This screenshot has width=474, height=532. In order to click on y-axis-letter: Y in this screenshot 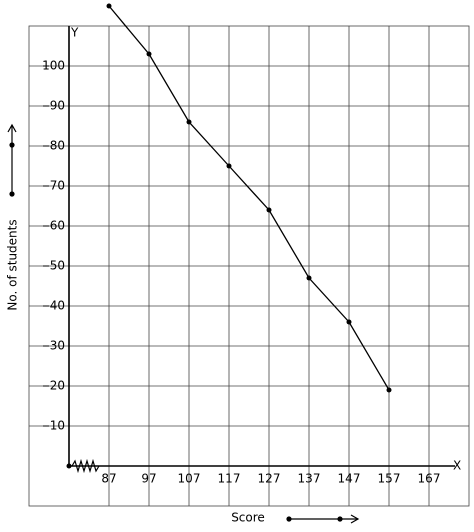, I will do `click(74, 33)`.